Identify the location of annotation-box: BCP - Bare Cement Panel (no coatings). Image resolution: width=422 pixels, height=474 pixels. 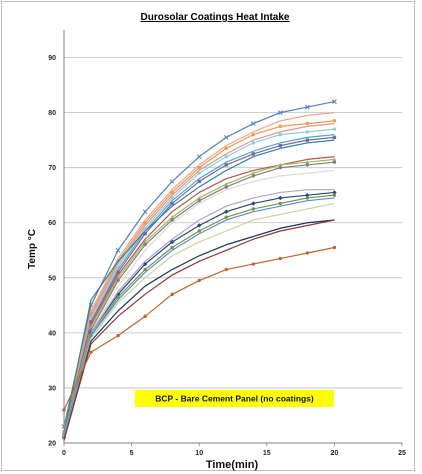
(234, 398).